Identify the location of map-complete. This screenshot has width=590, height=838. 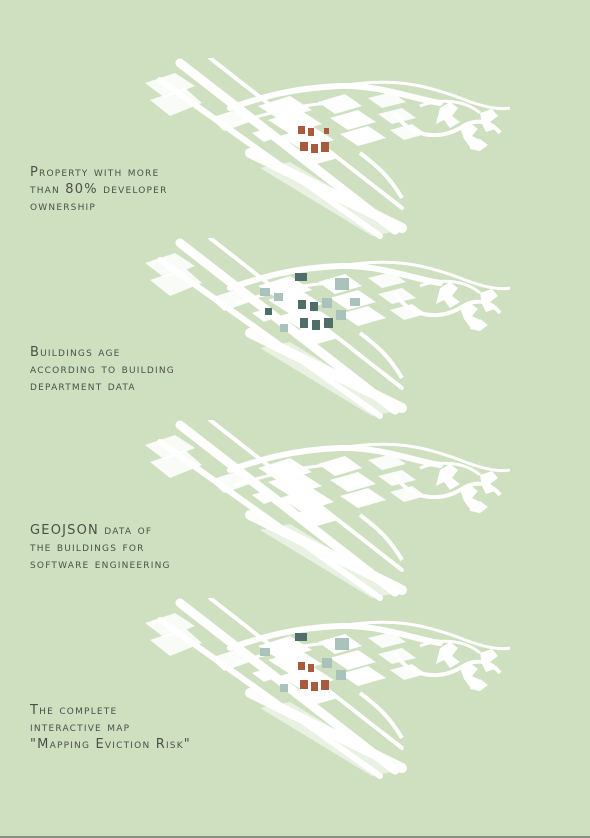
(325, 698).